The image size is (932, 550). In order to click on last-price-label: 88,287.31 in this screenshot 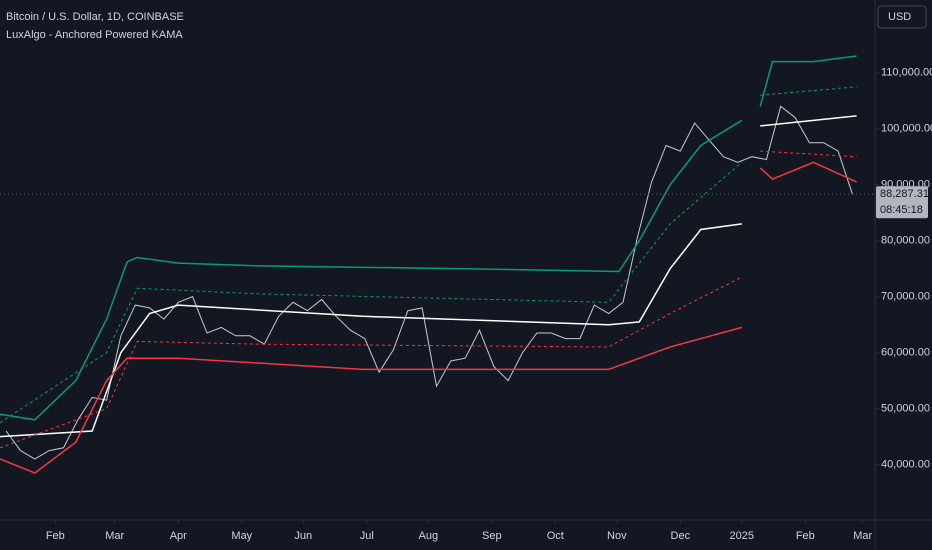, I will do `click(904, 194)`.